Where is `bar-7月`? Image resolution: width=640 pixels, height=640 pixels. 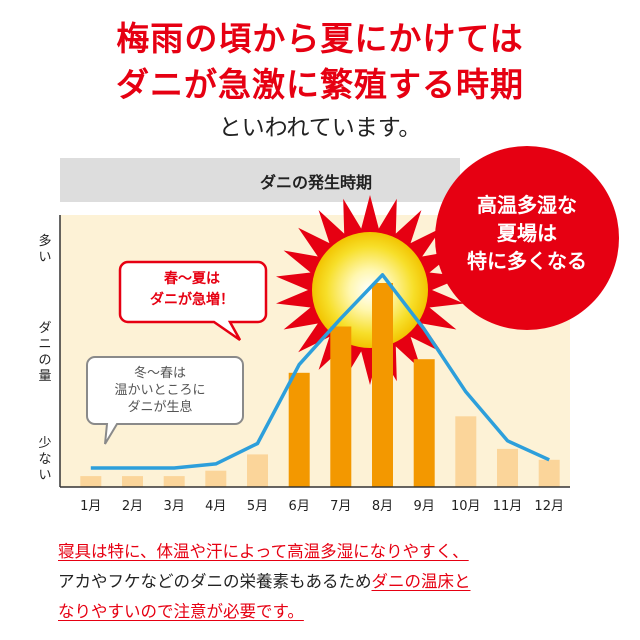 bar-7月 is located at coordinates (341, 406).